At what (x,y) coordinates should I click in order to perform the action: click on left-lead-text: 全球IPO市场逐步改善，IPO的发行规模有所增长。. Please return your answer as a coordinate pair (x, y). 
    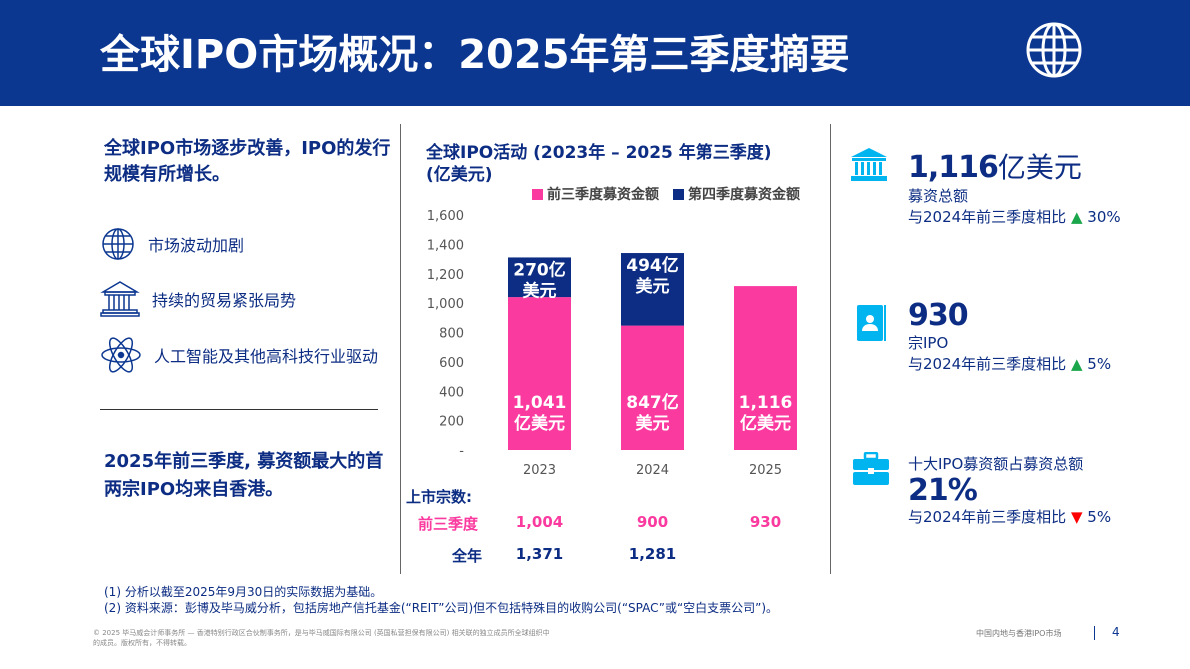
    Looking at the image, I should click on (247, 161).